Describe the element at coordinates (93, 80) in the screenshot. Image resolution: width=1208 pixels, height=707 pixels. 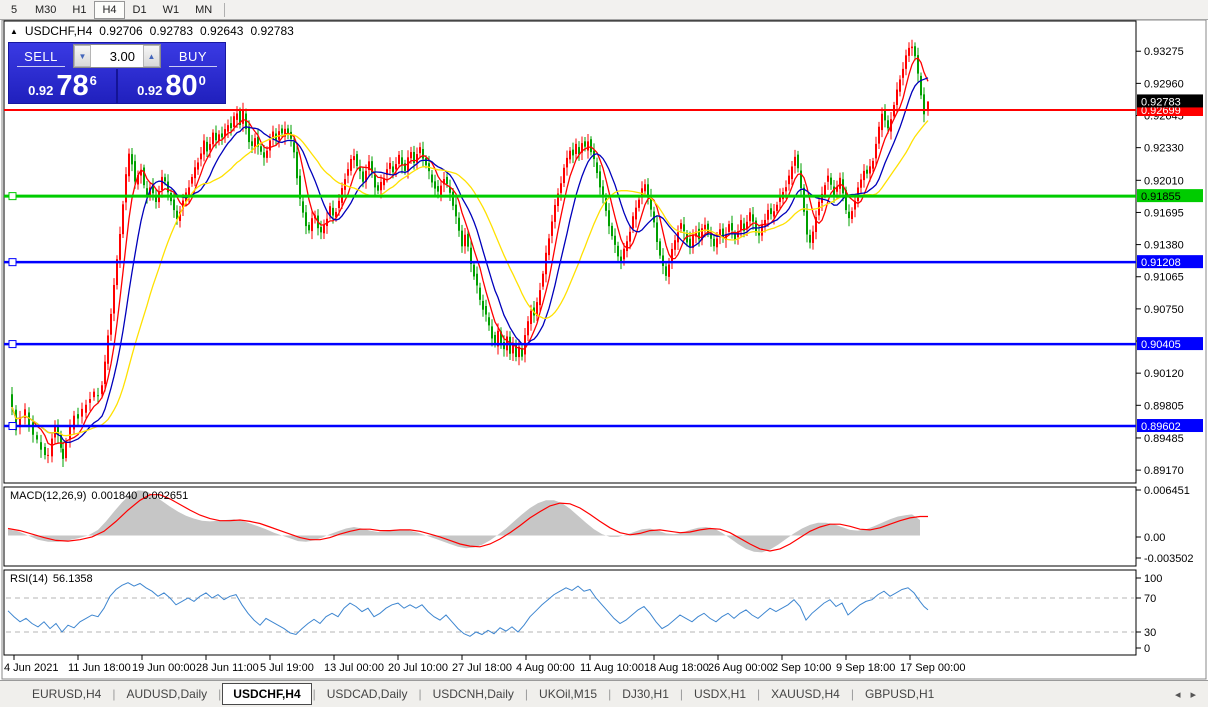
I see `sell-price-sup: 6` at that location.